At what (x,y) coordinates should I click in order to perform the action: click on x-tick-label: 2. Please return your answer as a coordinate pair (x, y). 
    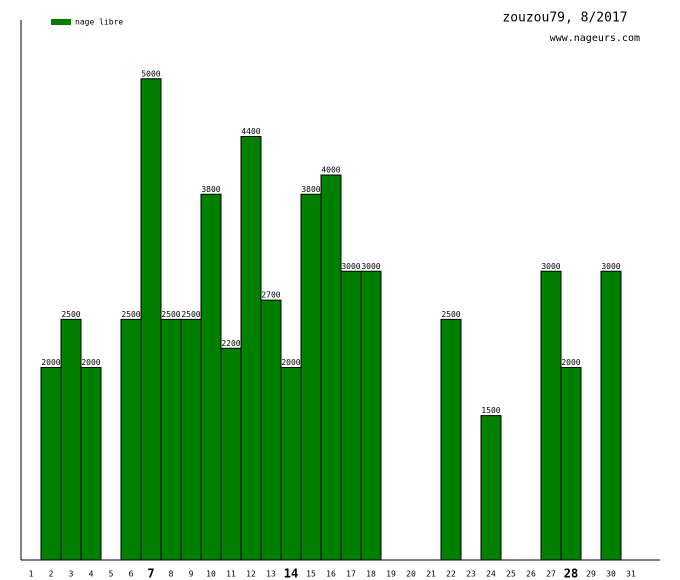
    Looking at the image, I should click on (51, 574).